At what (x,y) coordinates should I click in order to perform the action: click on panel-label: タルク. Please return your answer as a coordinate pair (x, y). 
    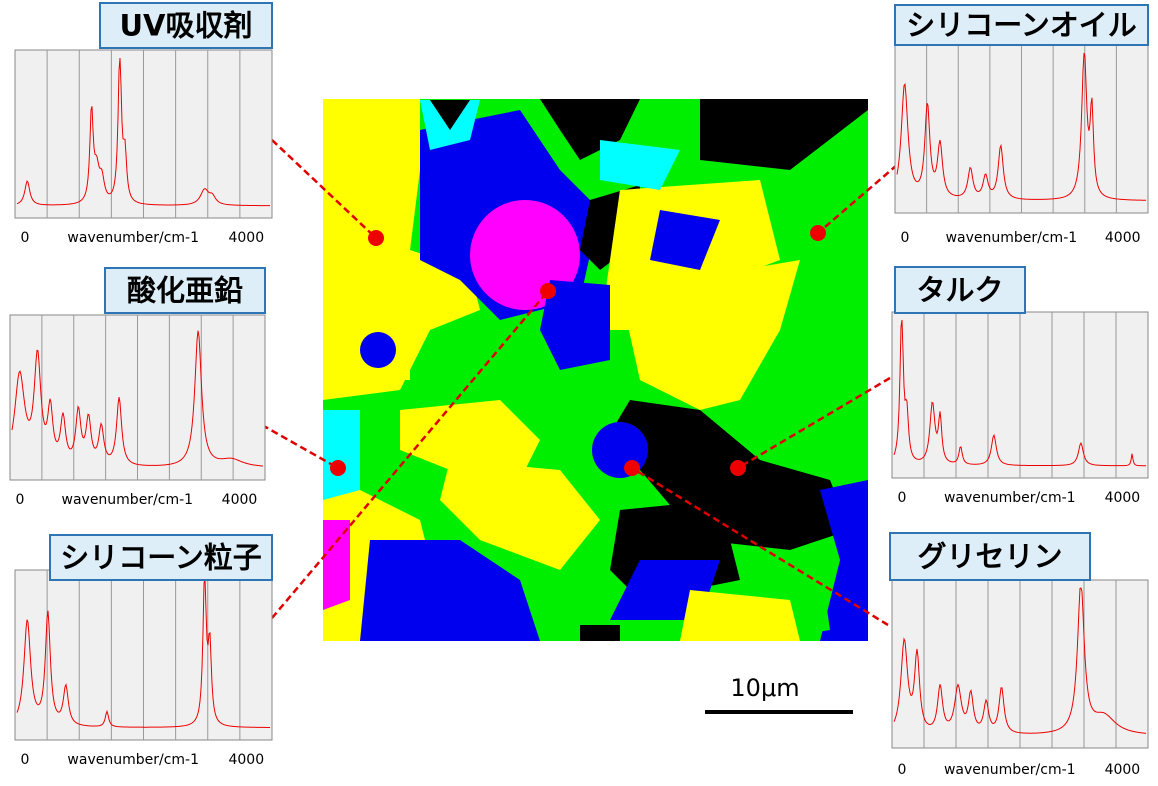
    Looking at the image, I should click on (959, 290).